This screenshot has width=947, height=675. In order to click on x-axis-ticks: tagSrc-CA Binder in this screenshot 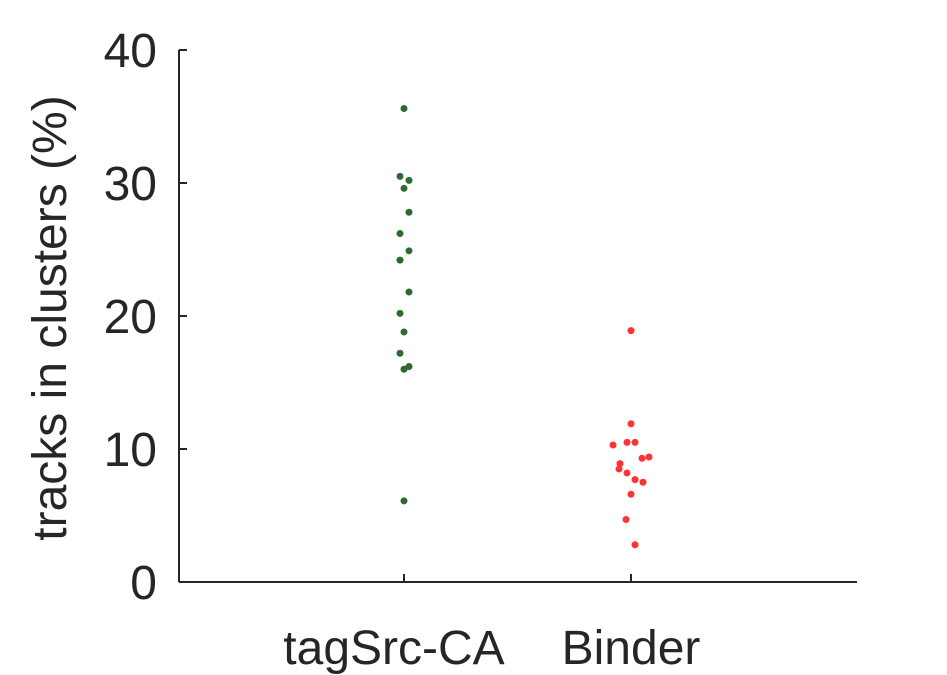, I will do `click(491, 624)`.